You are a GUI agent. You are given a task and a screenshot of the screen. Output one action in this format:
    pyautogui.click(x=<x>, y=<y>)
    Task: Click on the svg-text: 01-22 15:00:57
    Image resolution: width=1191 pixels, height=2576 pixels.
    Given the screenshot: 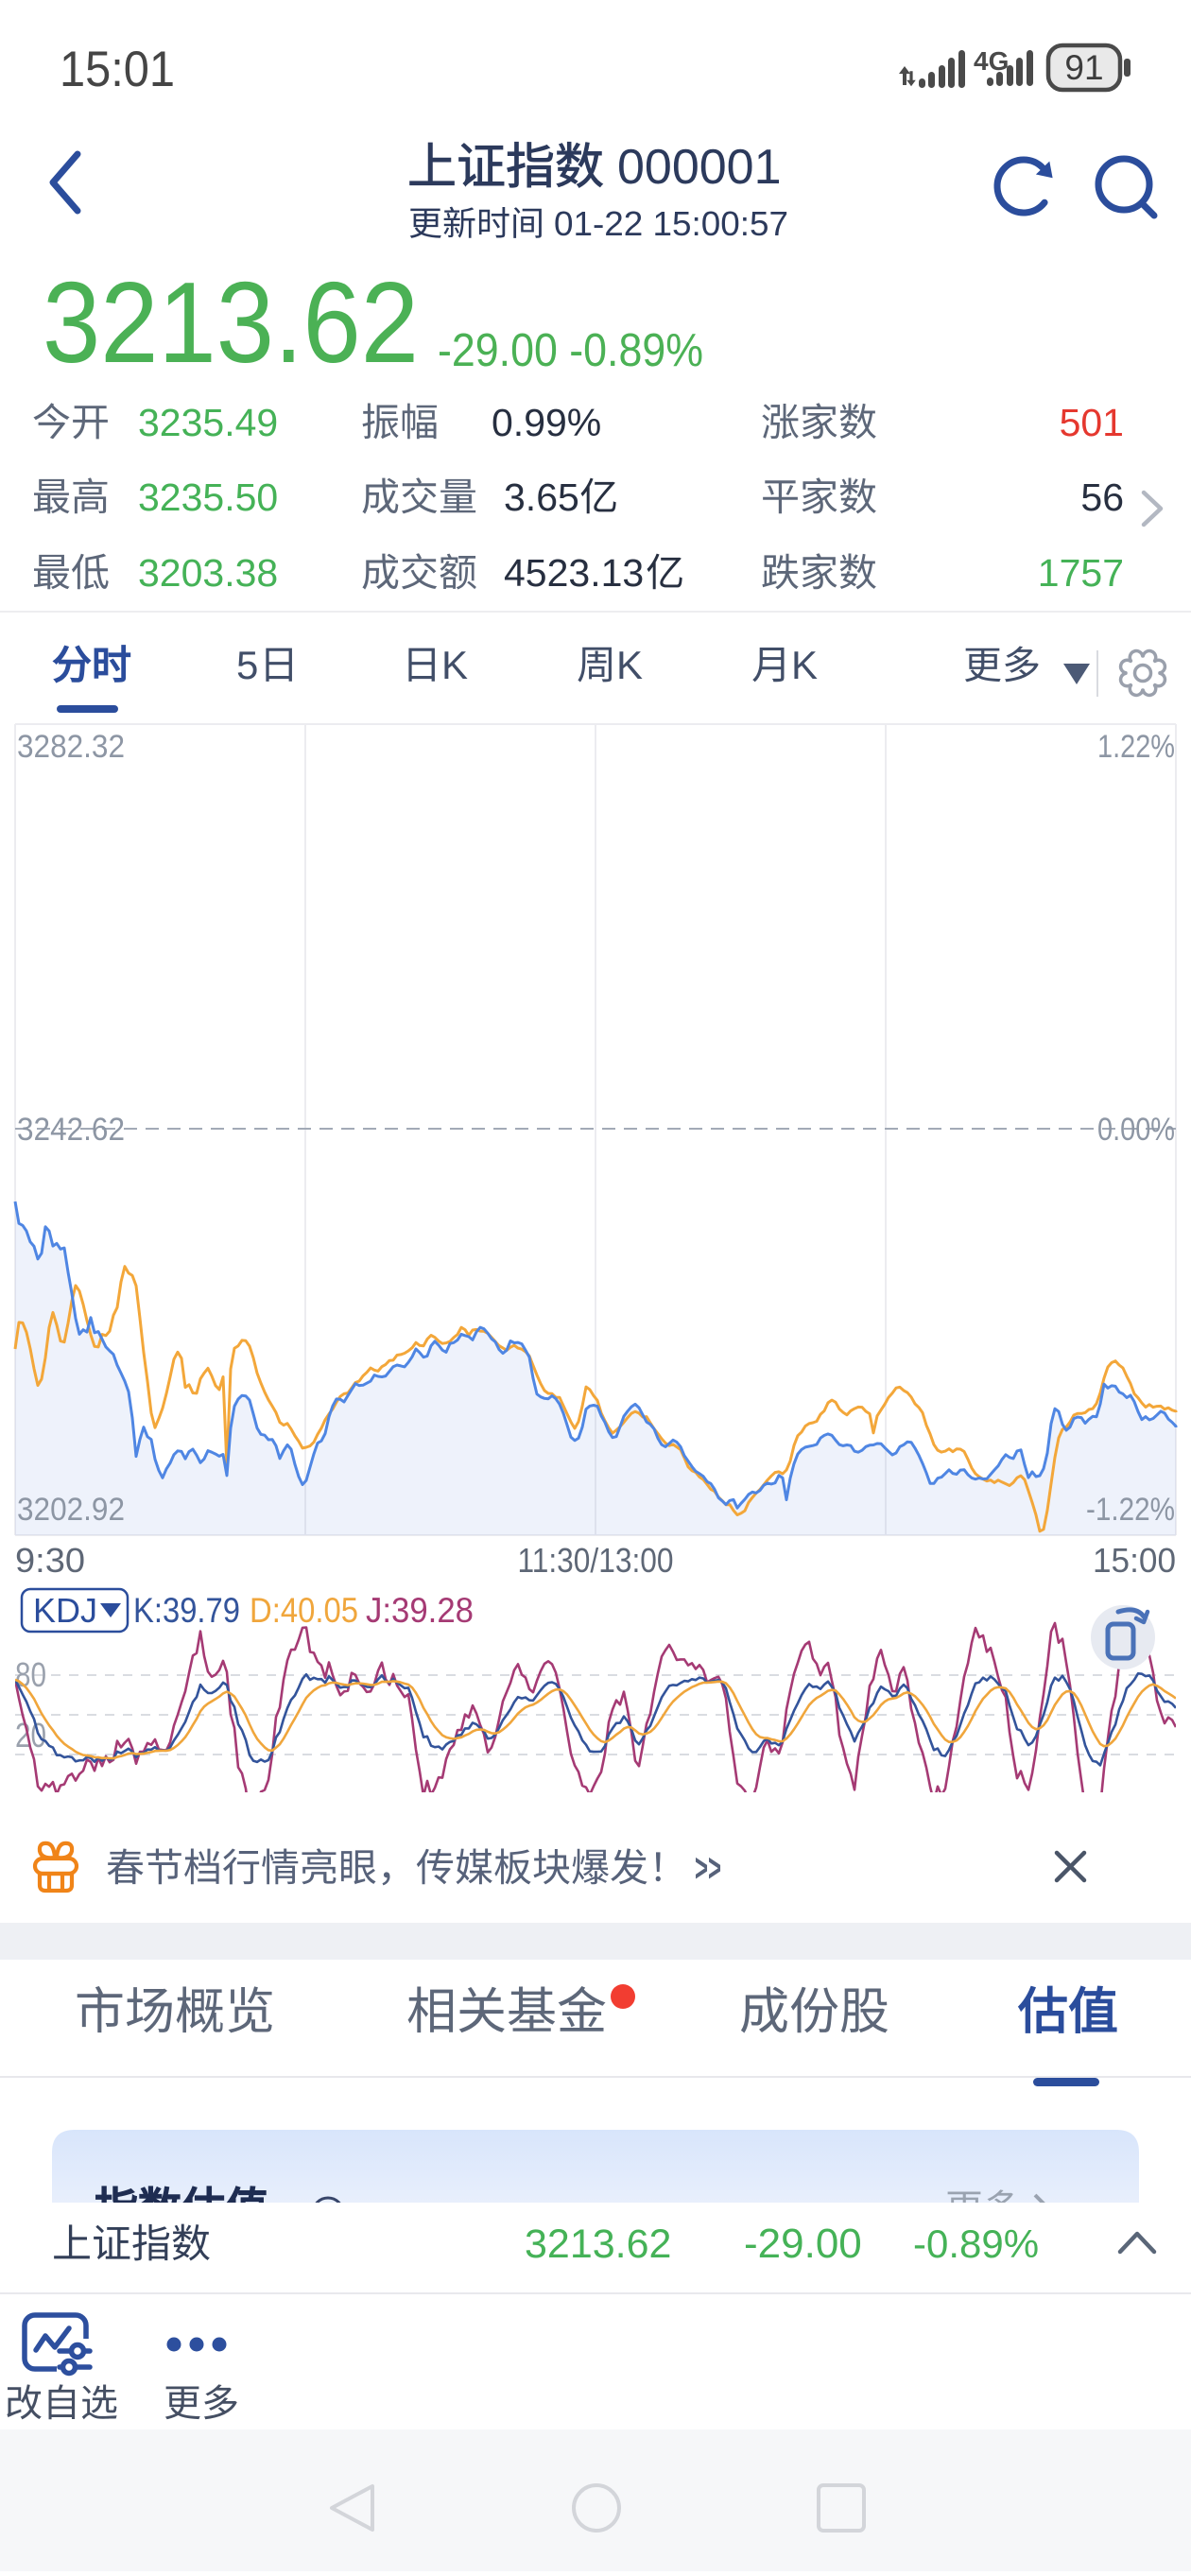 What is the action you would take?
    pyautogui.click(x=671, y=223)
    